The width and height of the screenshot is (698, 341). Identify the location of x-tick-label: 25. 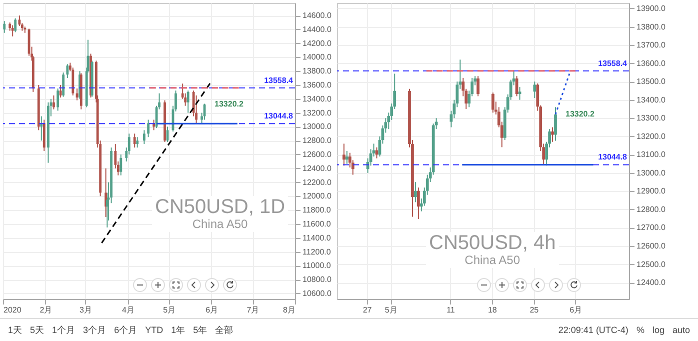
(535, 310).